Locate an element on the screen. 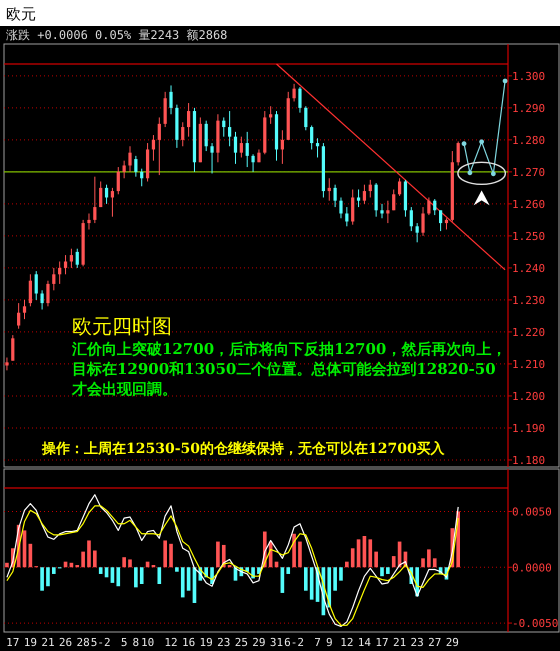  y-tick-label: 1.240 is located at coordinates (529, 268).